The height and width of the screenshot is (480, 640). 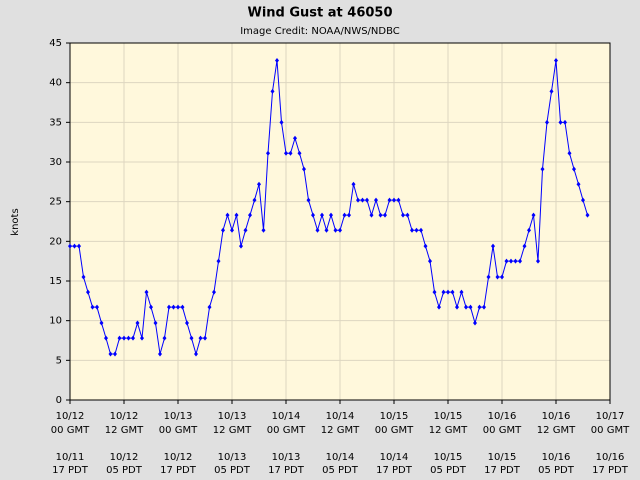 I want to click on y-tick-label: 30, so click(x=55, y=162).